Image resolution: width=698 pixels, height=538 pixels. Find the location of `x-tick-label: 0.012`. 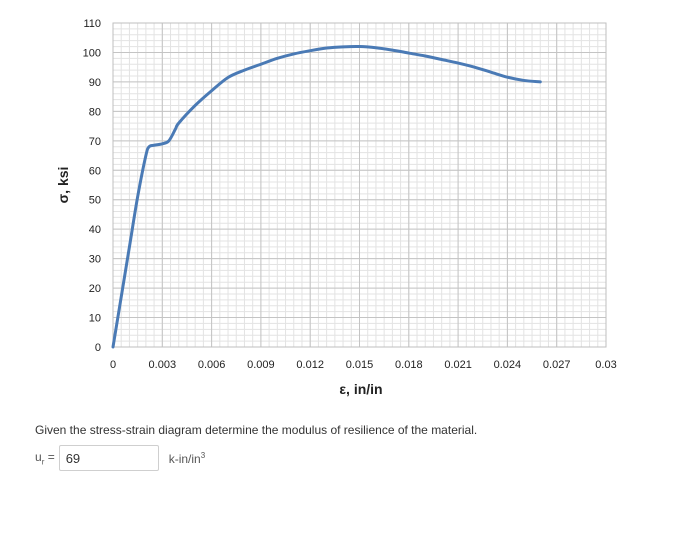

x-tick-label: 0.012 is located at coordinates (310, 365).